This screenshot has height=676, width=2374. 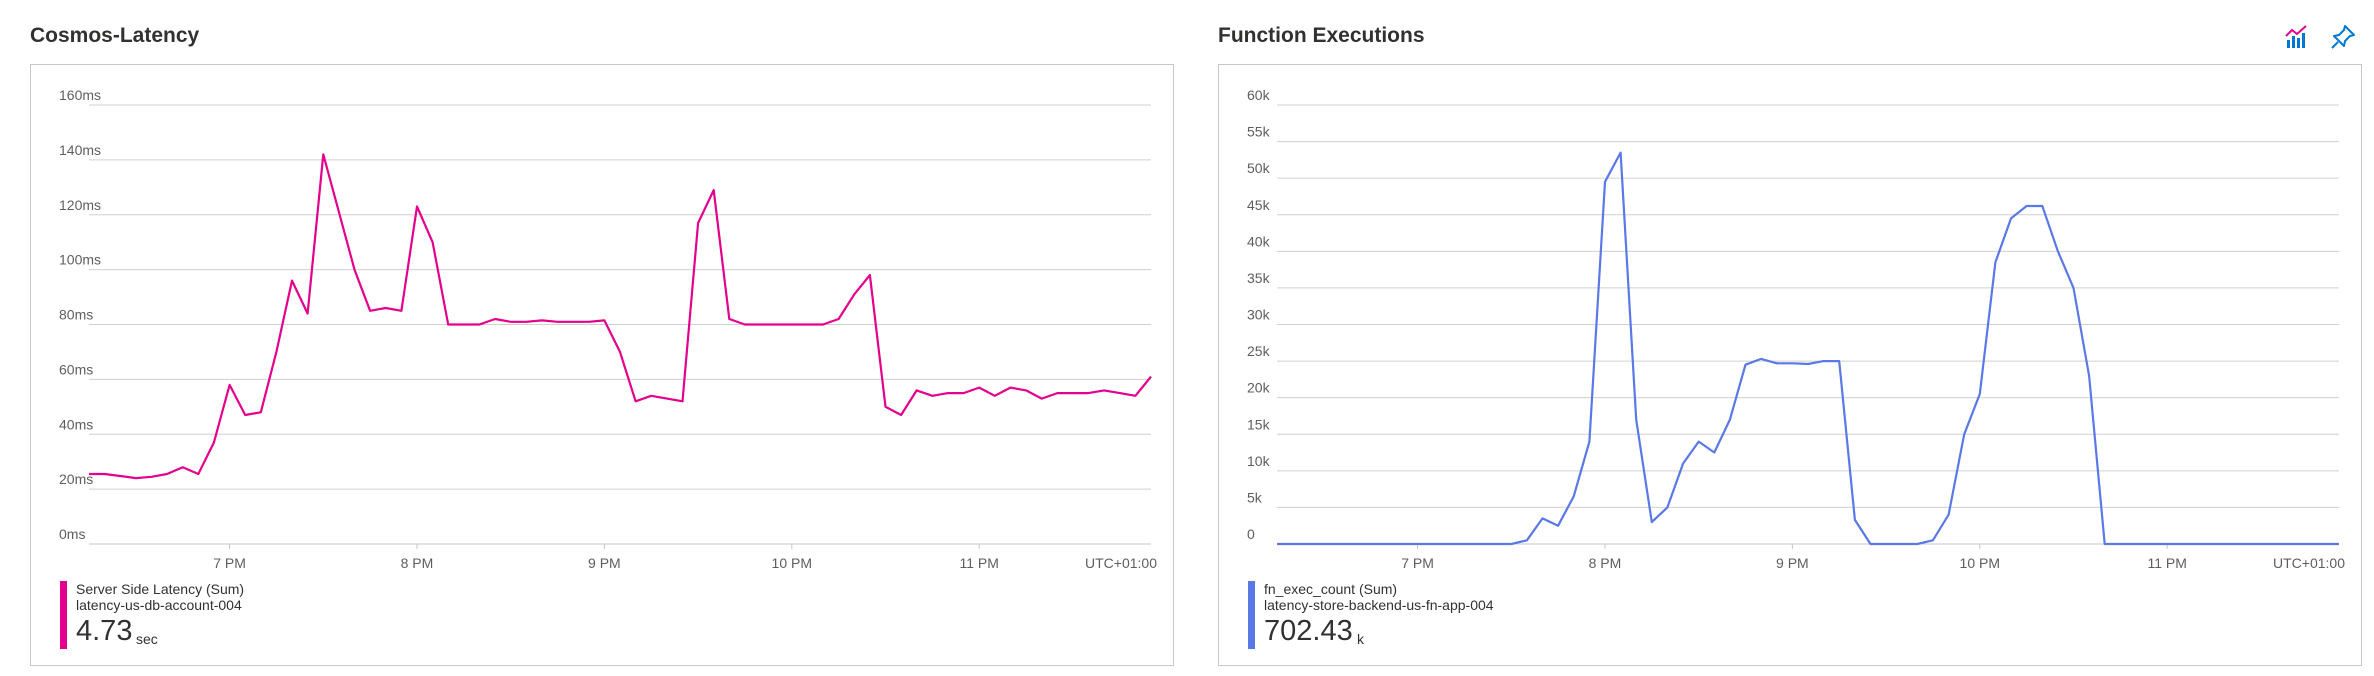 I want to click on y-tick-label: 60k, so click(x=1259, y=95).